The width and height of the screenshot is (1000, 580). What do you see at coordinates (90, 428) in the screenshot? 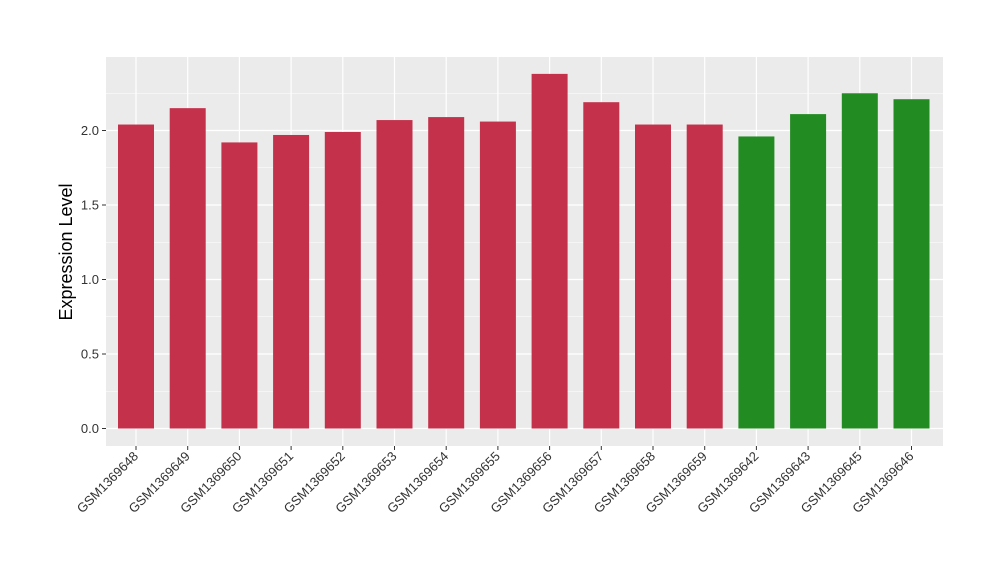
I see `y-tick-label: 0.0` at bounding box center [90, 428].